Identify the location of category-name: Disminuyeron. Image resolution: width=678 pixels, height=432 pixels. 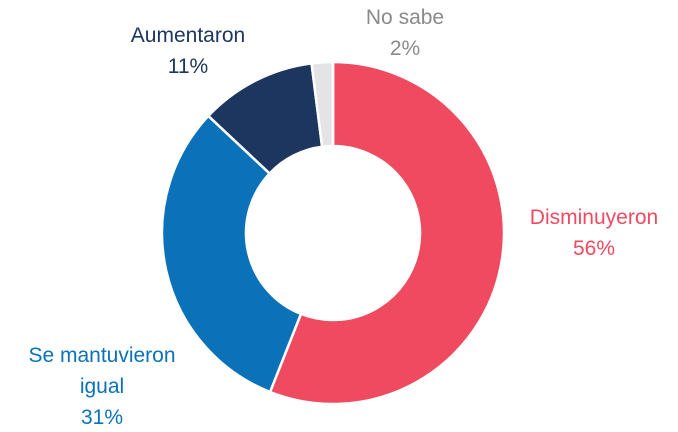
(594, 217).